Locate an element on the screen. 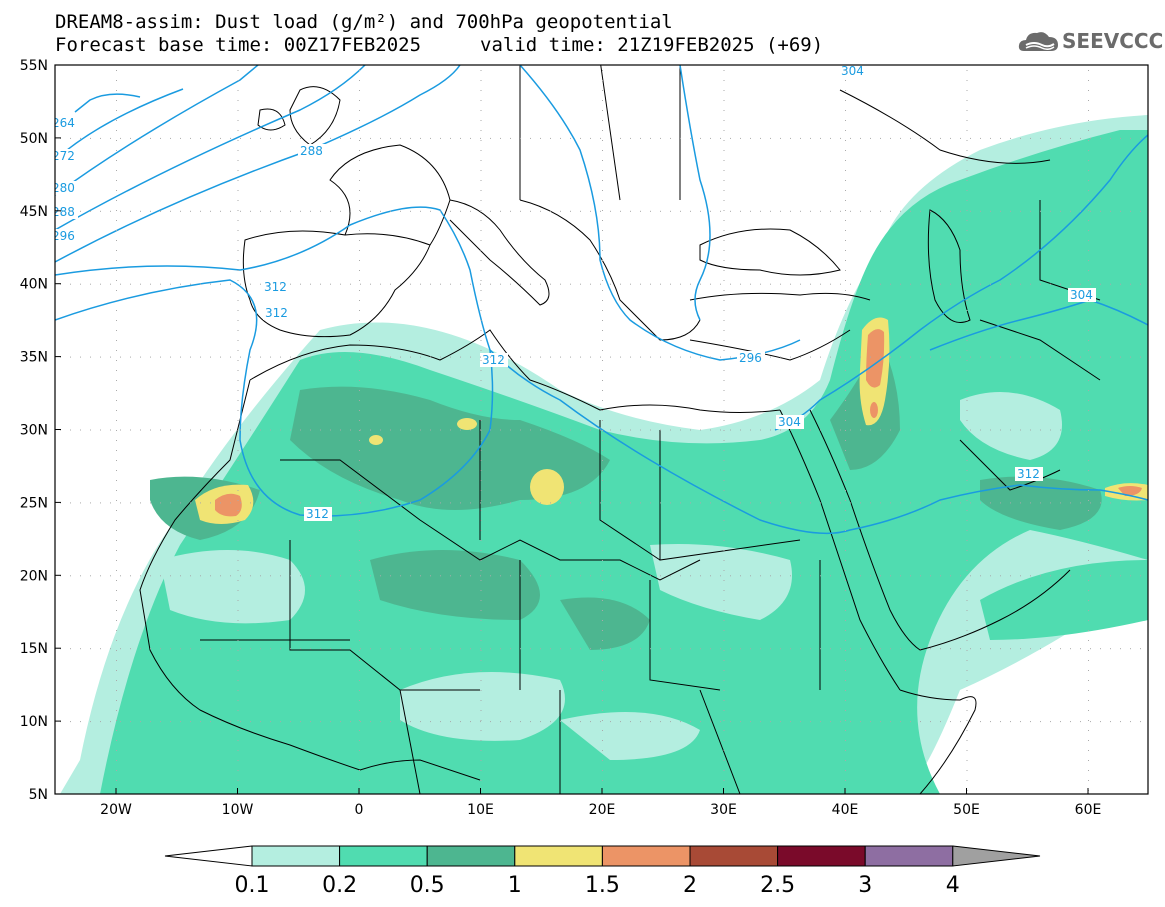 The width and height of the screenshot is (1165, 907). cloud-icon is located at coordinates (1038, 41).